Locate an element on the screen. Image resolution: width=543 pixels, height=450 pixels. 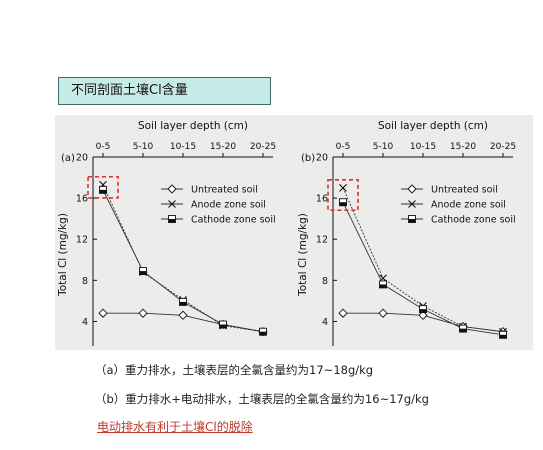
panel-a-x-tick-label: 0-5 is located at coordinates (103, 147).